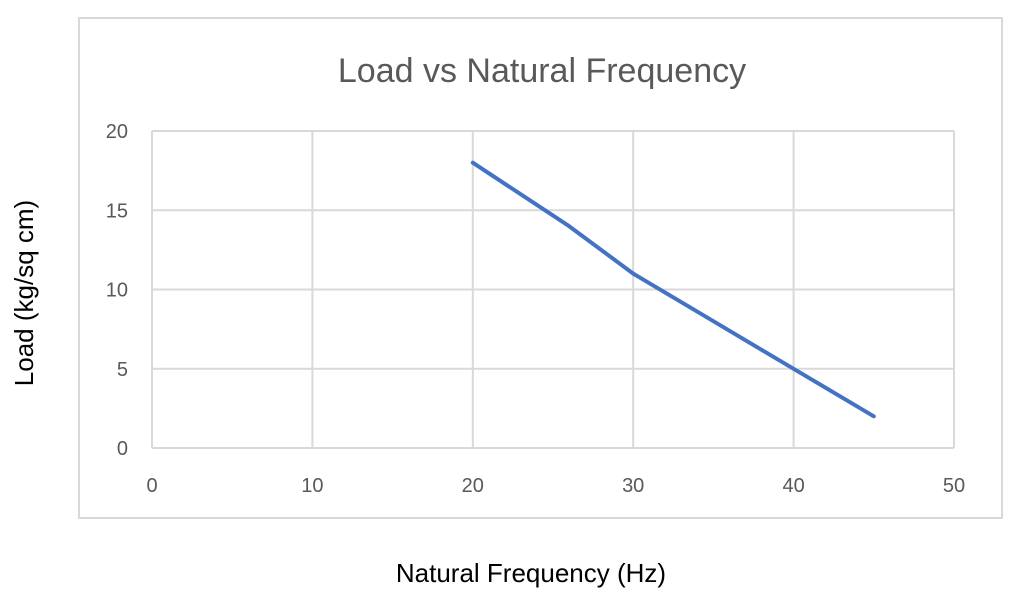 Image resolution: width=1022 pixels, height=604 pixels. I want to click on y-axis-tick-labels: 0 5 10 15 20, so click(117, 290).